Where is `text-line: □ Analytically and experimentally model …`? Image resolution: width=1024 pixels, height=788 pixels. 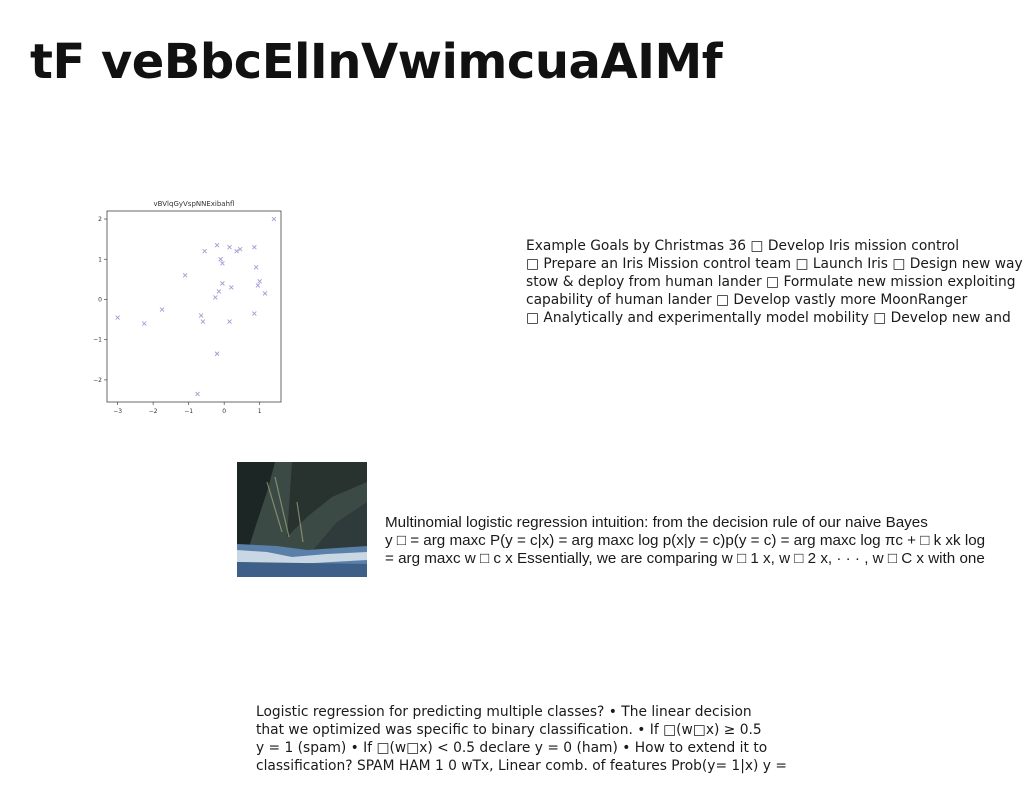 text-line: □ Analytically and experimentally model … is located at coordinates (768, 318).